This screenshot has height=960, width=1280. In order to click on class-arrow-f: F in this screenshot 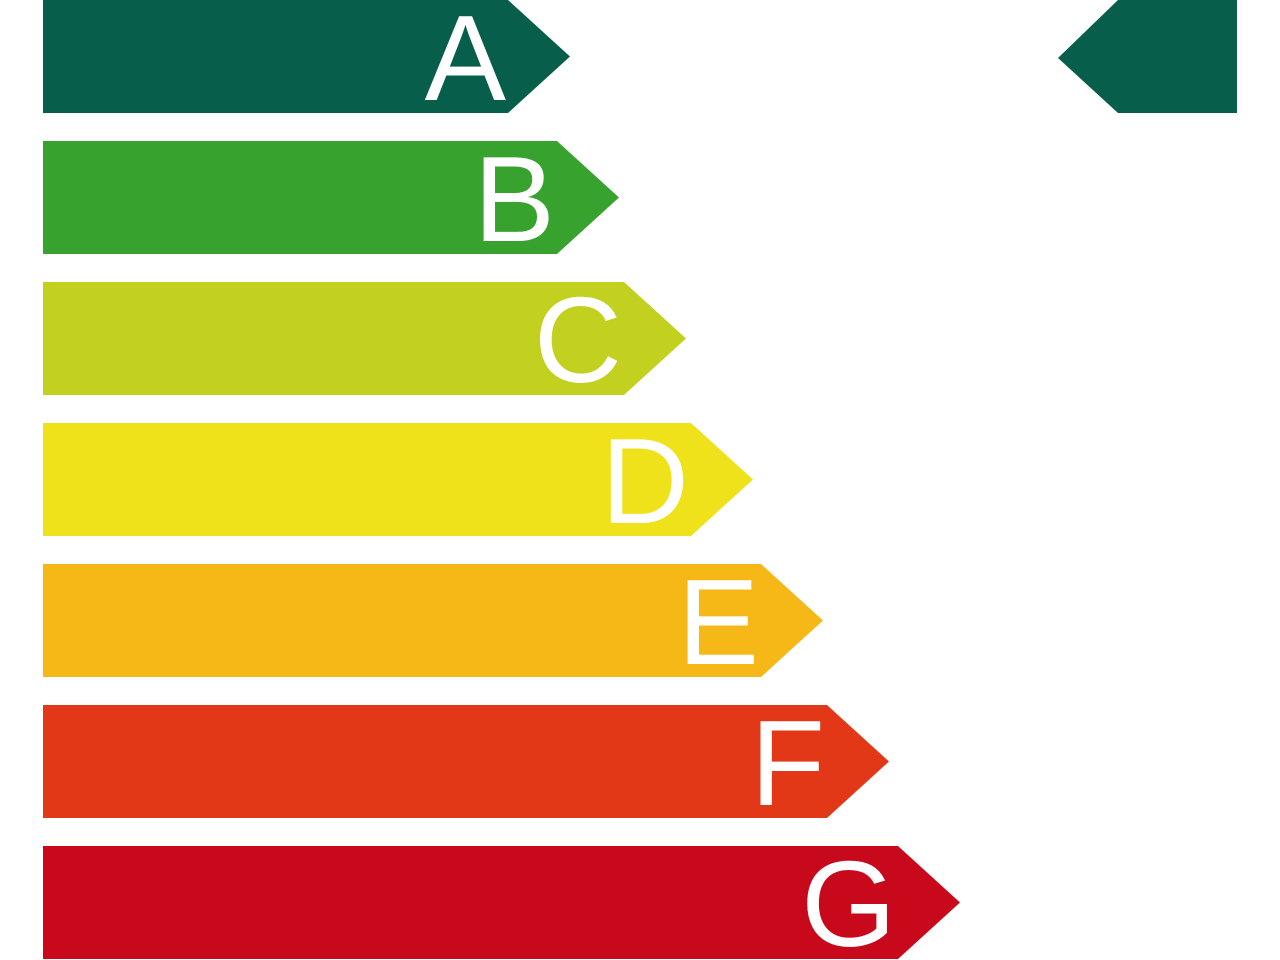, I will do `click(466, 763)`.